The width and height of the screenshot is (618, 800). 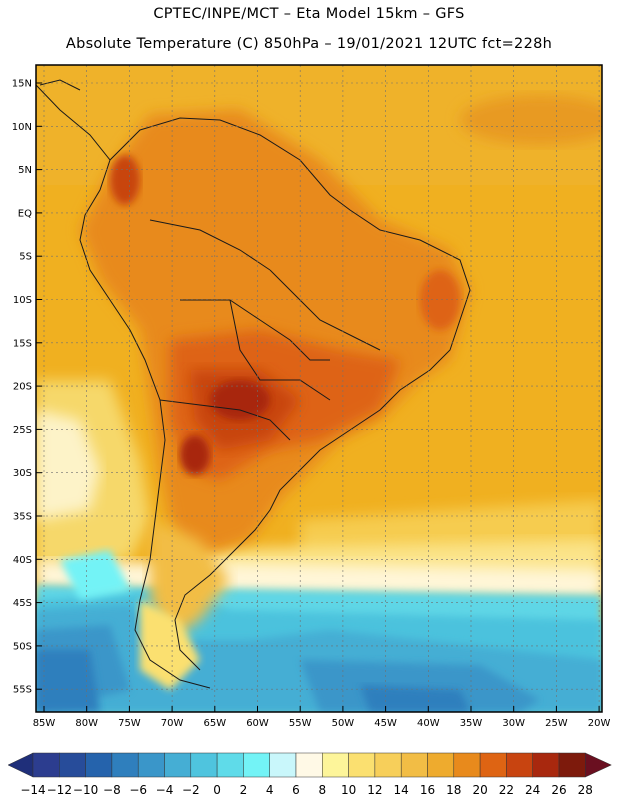 I want to click on colorbar-label: 18, so click(x=453, y=790).